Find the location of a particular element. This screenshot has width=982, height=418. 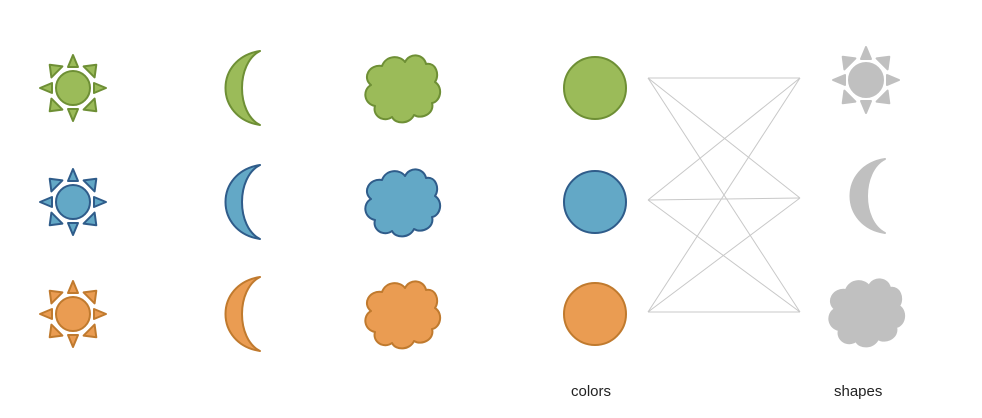

gray-cloud-icon is located at coordinates (867, 313).